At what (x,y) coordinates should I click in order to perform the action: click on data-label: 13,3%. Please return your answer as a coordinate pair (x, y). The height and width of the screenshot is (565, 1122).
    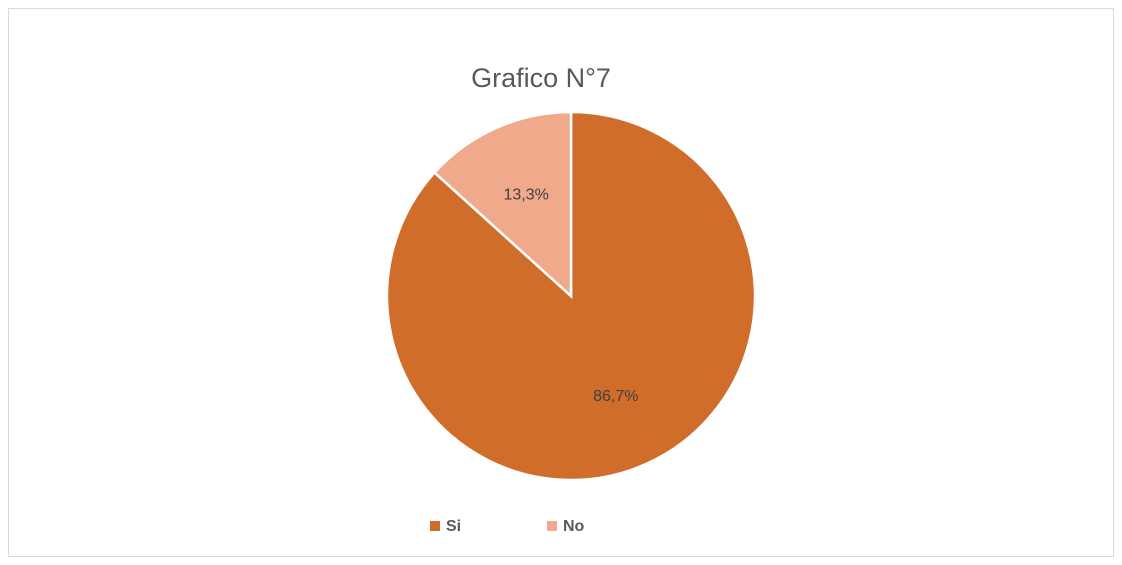
    Looking at the image, I should click on (526, 194).